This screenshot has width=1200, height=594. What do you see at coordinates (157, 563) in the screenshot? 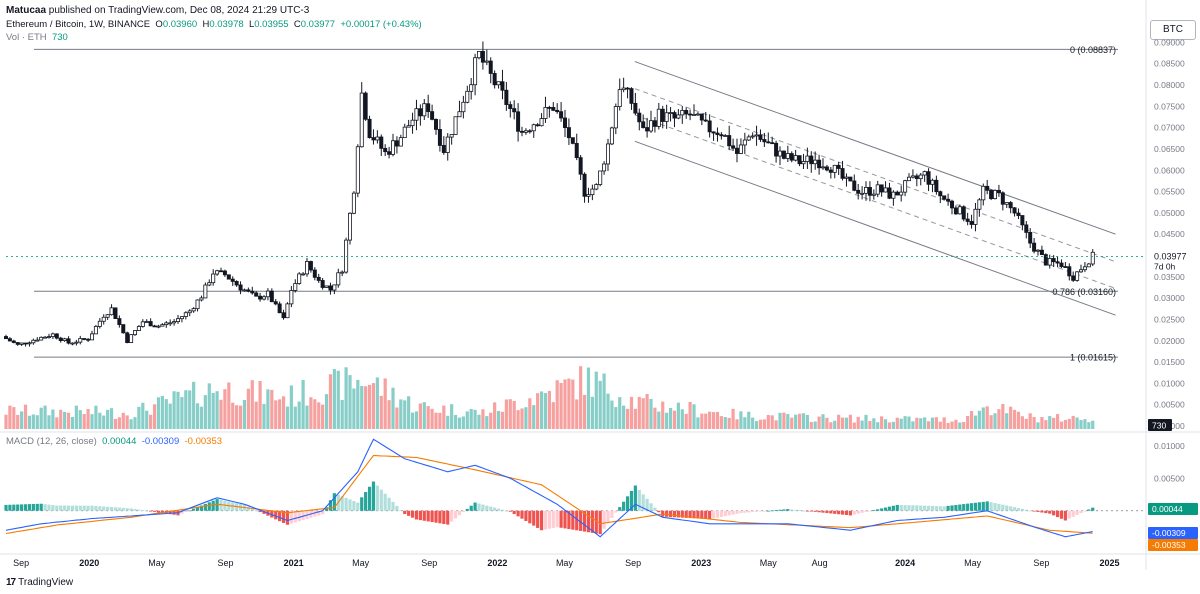
I see `time-tick-label: May` at bounding box center [157, 563].